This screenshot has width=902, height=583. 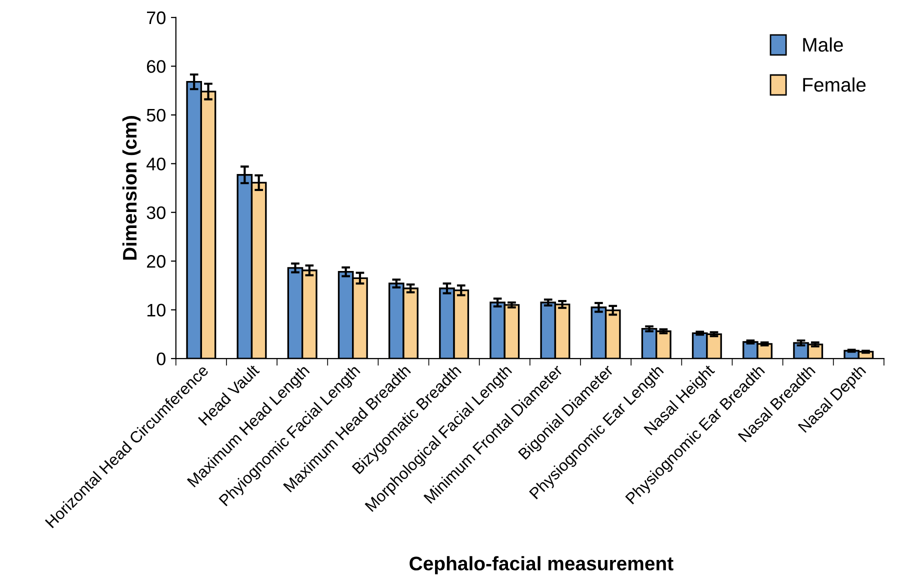 I want to click on y-tick-label: 40, so click(x=156, y=164).